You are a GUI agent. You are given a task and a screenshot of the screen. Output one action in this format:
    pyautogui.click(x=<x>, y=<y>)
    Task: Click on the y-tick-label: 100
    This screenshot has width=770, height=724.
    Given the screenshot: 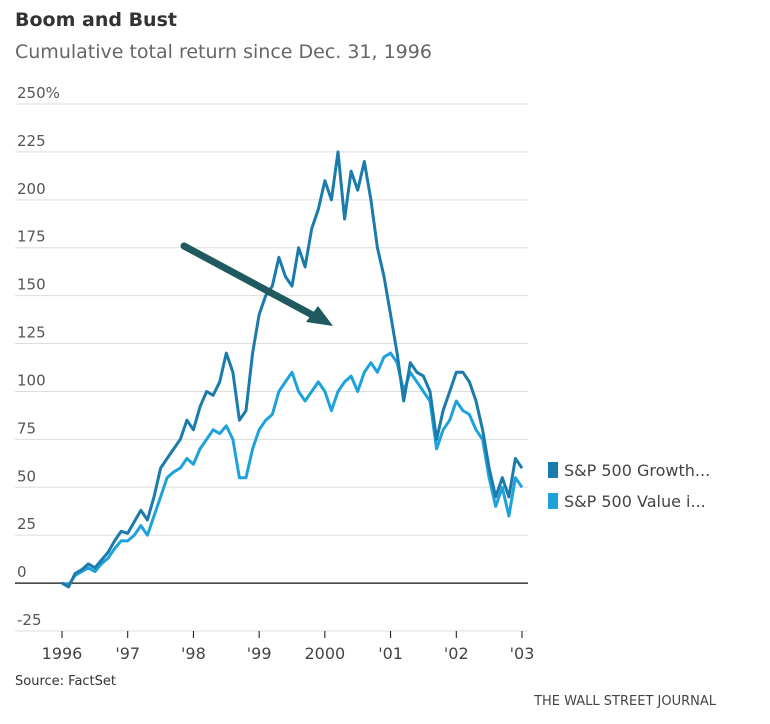 What is the action you would take?
    pyautogui.click(x=31, y=380)
    